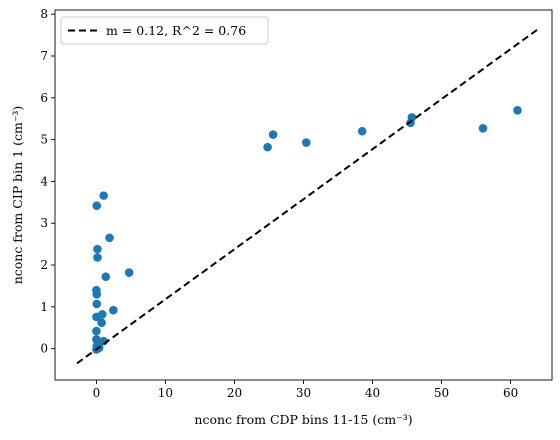 The width and height of the screenshot is (560, 440). I want to click on x-axis-label: nconc from CDP bins 11-15 (cm⁻³), so click(303, 419).